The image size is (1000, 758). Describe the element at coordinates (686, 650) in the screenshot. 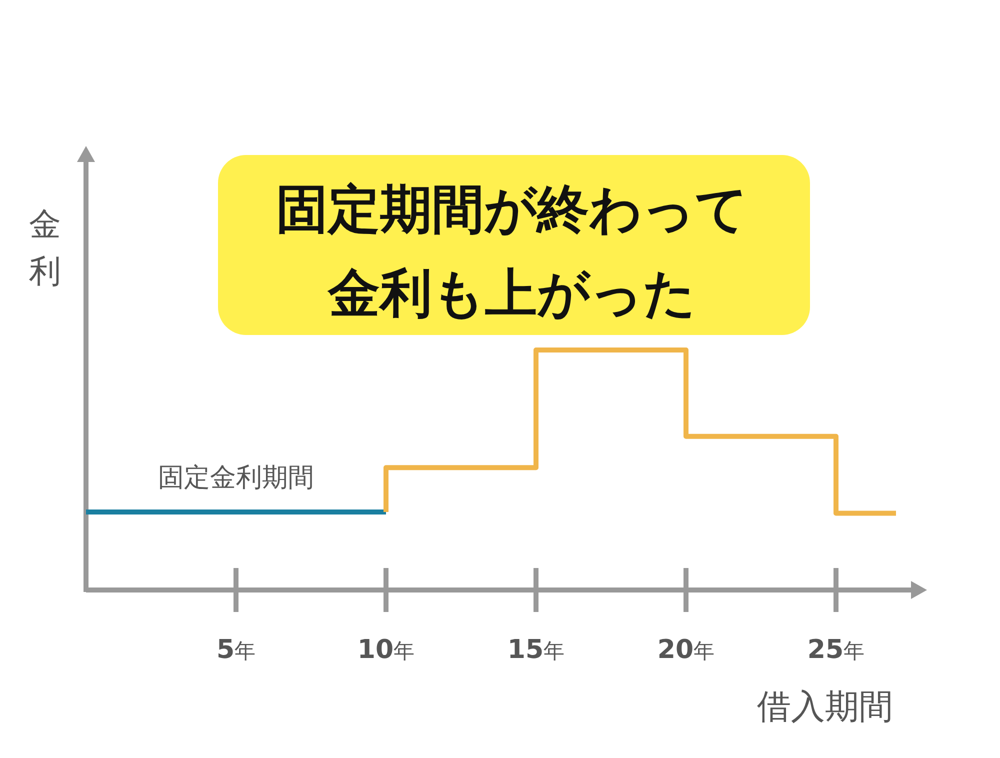

I see `x-tick-label: 20年` at that location.